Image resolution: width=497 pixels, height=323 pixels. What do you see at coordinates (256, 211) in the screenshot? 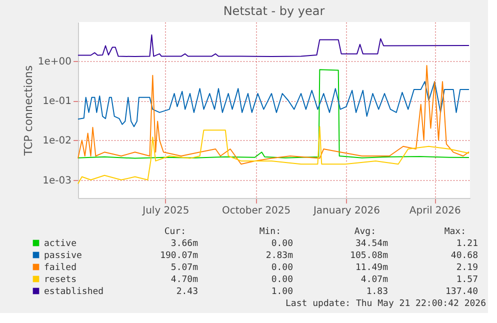
I see `x-tick-label: October 2025` at bounding box center [256, 211].